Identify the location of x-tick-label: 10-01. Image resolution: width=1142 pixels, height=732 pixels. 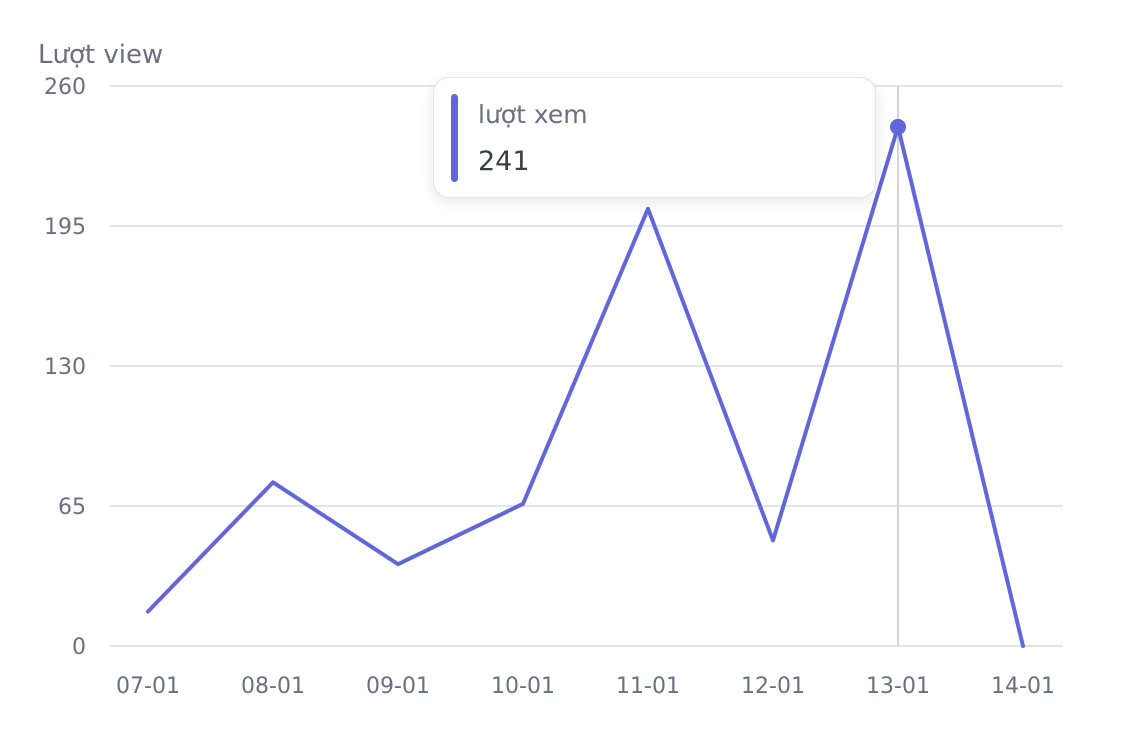
(523, 686).